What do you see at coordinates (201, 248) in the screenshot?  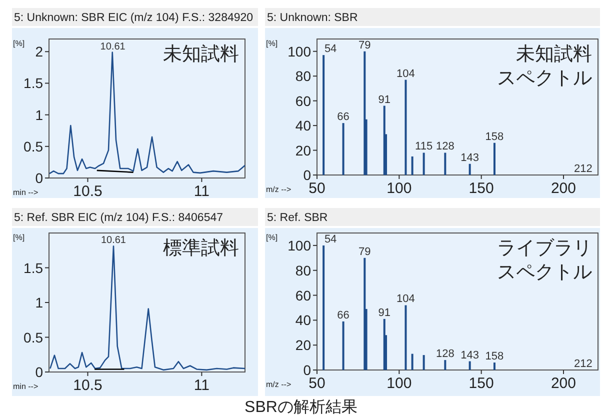 I see `annotation: 標準試料` at bounding box center [201, 248].